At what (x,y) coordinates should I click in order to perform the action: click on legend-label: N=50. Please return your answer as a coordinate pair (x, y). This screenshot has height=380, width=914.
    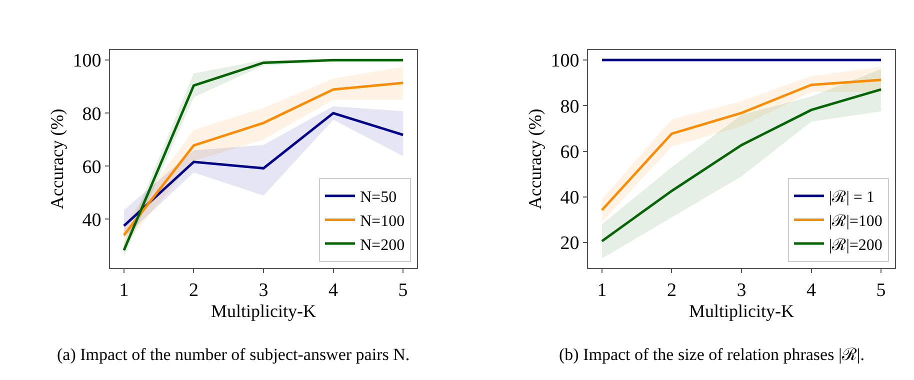
    Looking at the image, I should click on (378, 197).